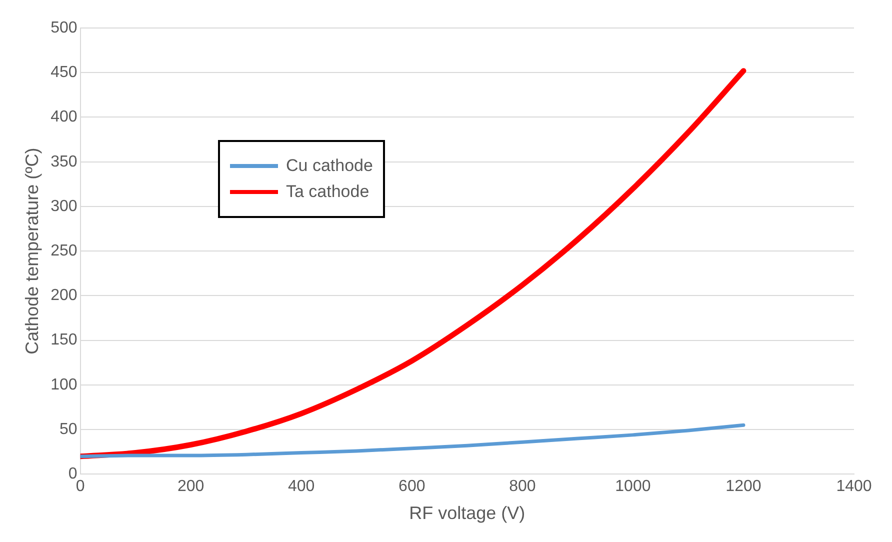 The height and width of the screenshot is (542, 892). Describe the element at coordinates (328, 192) in the screenshot. I see `legend-label: Ta cathode` at that location.